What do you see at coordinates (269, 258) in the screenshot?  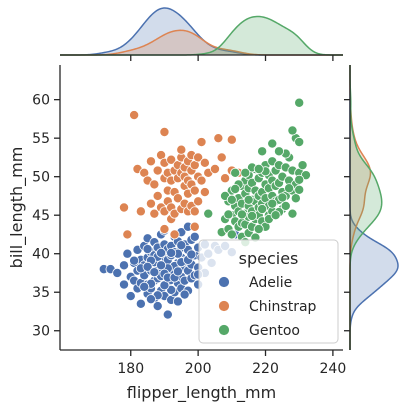 I see `legend-title: species` at bounding box center [269, 258].